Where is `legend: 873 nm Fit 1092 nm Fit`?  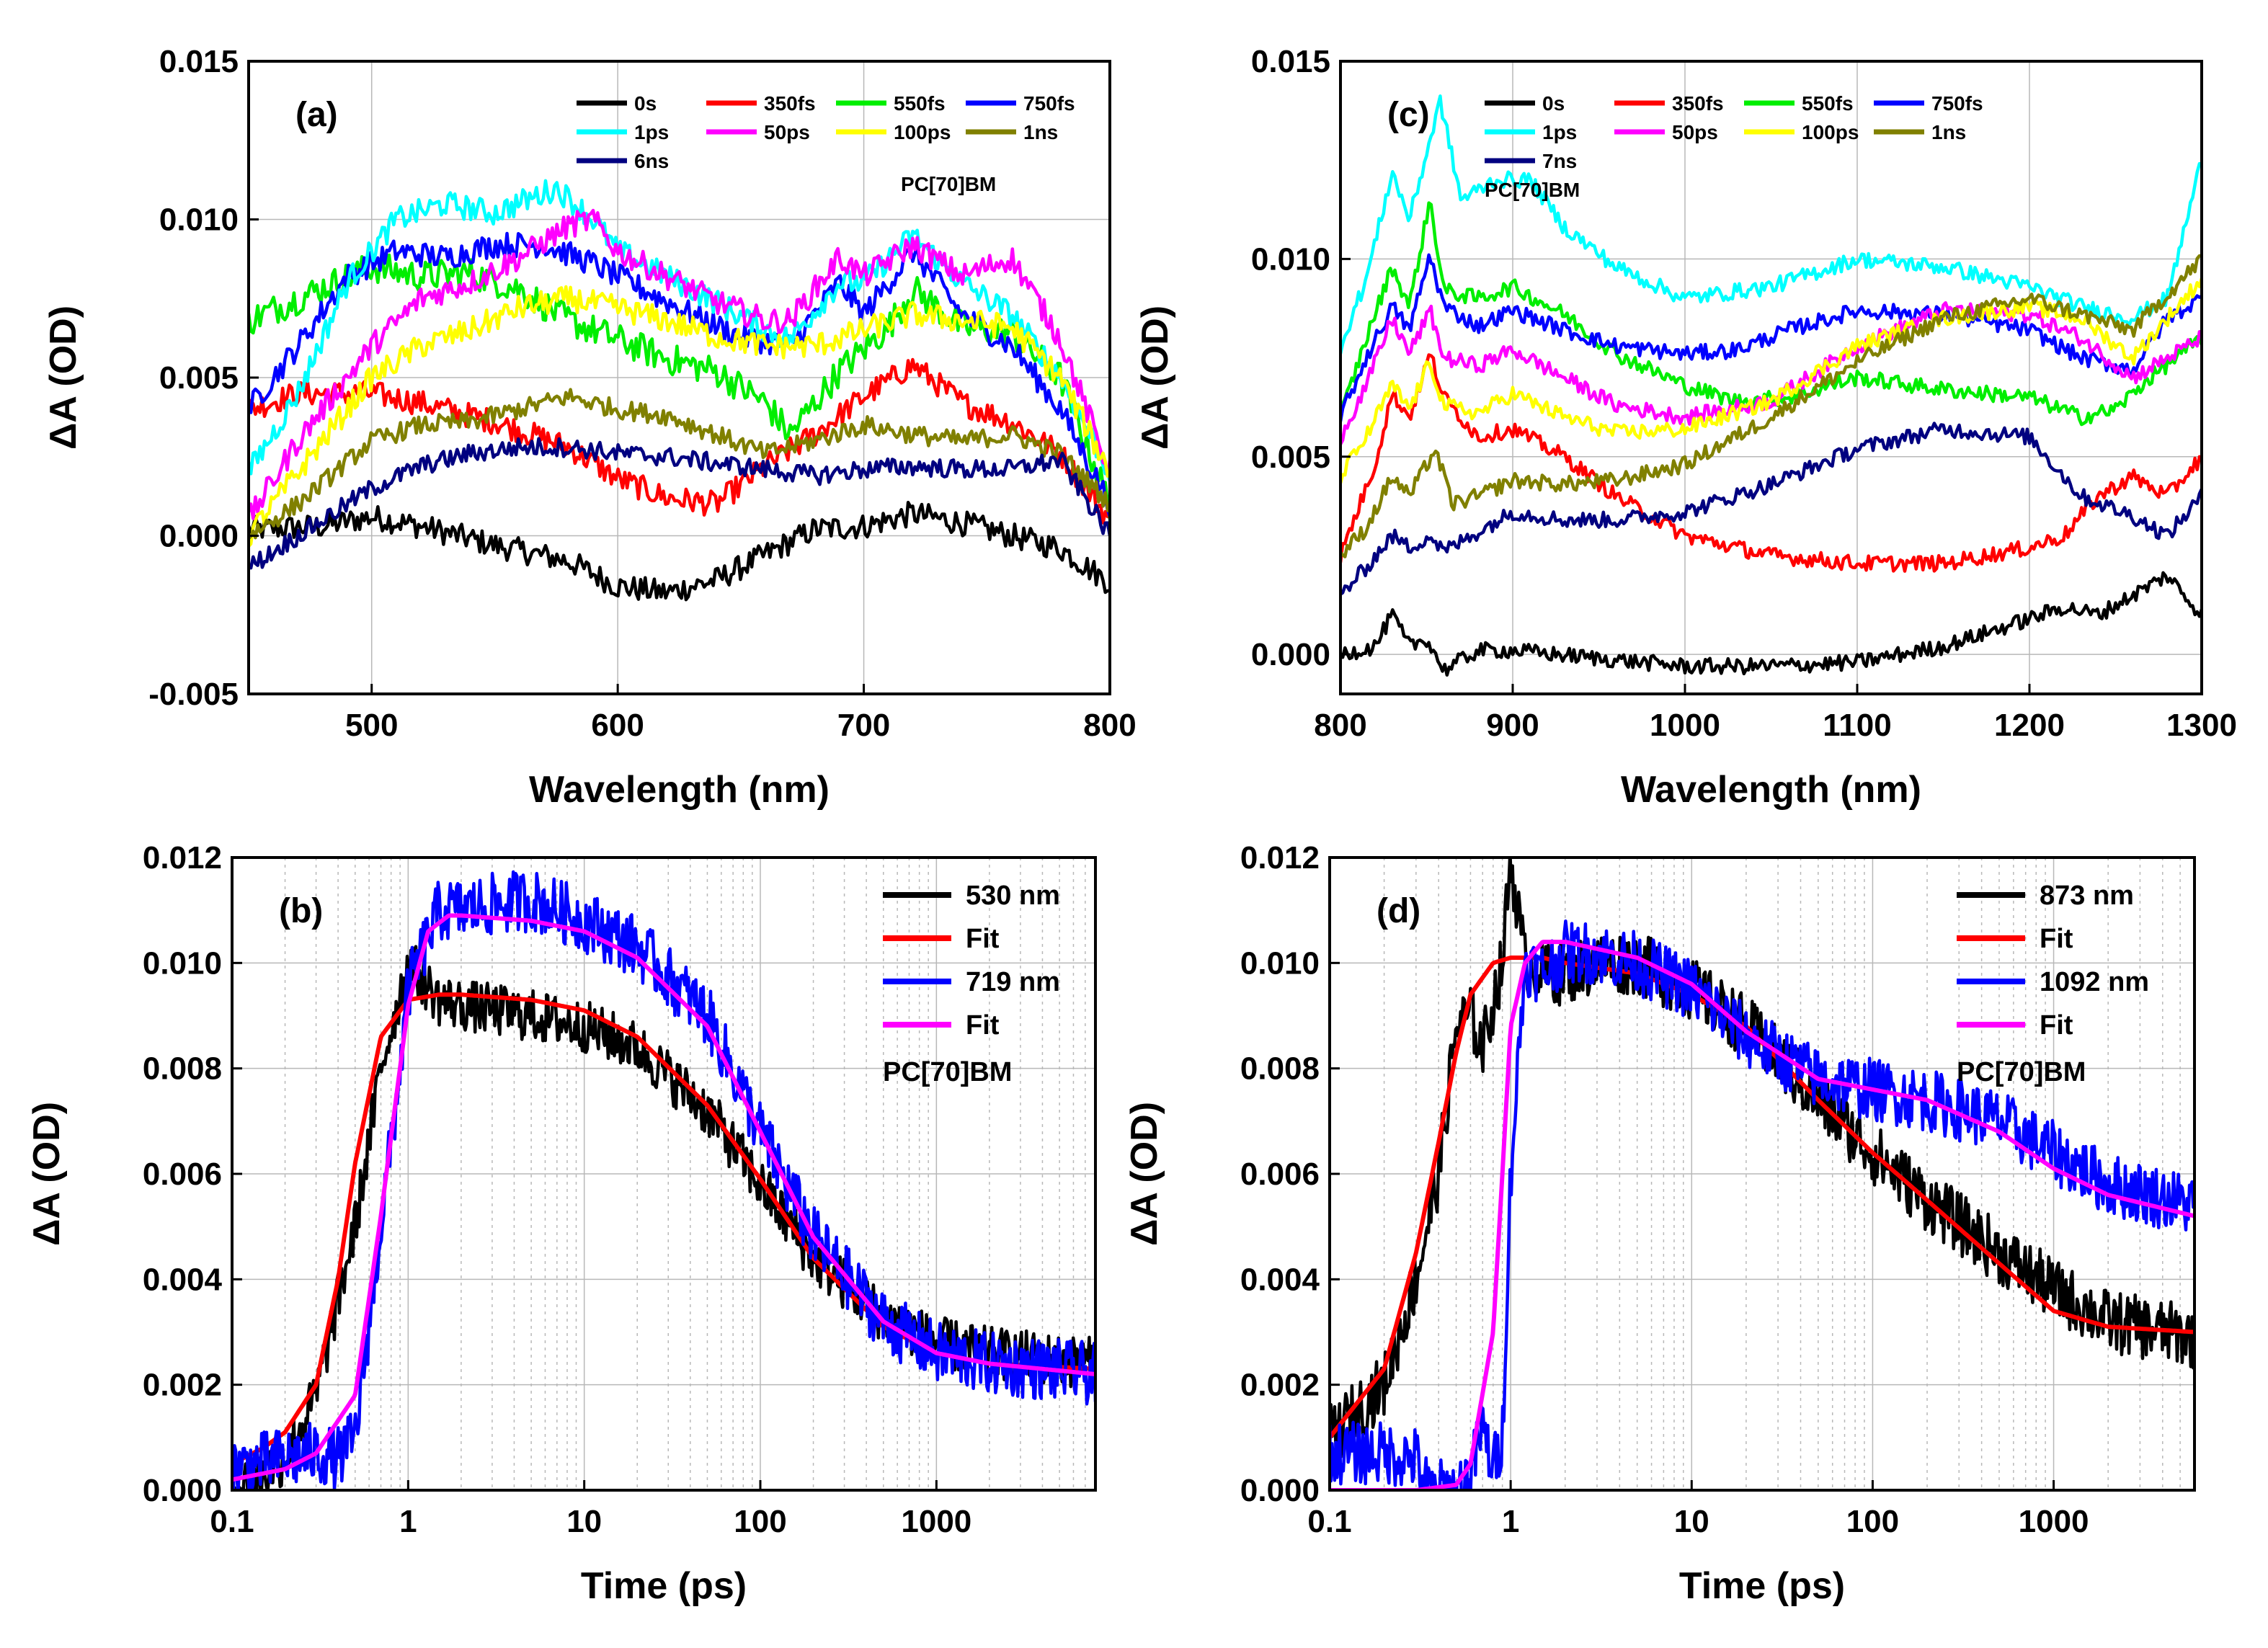 legend: 873 nm Fit 1092 nm Fit is located at coordinates (2053, 961).